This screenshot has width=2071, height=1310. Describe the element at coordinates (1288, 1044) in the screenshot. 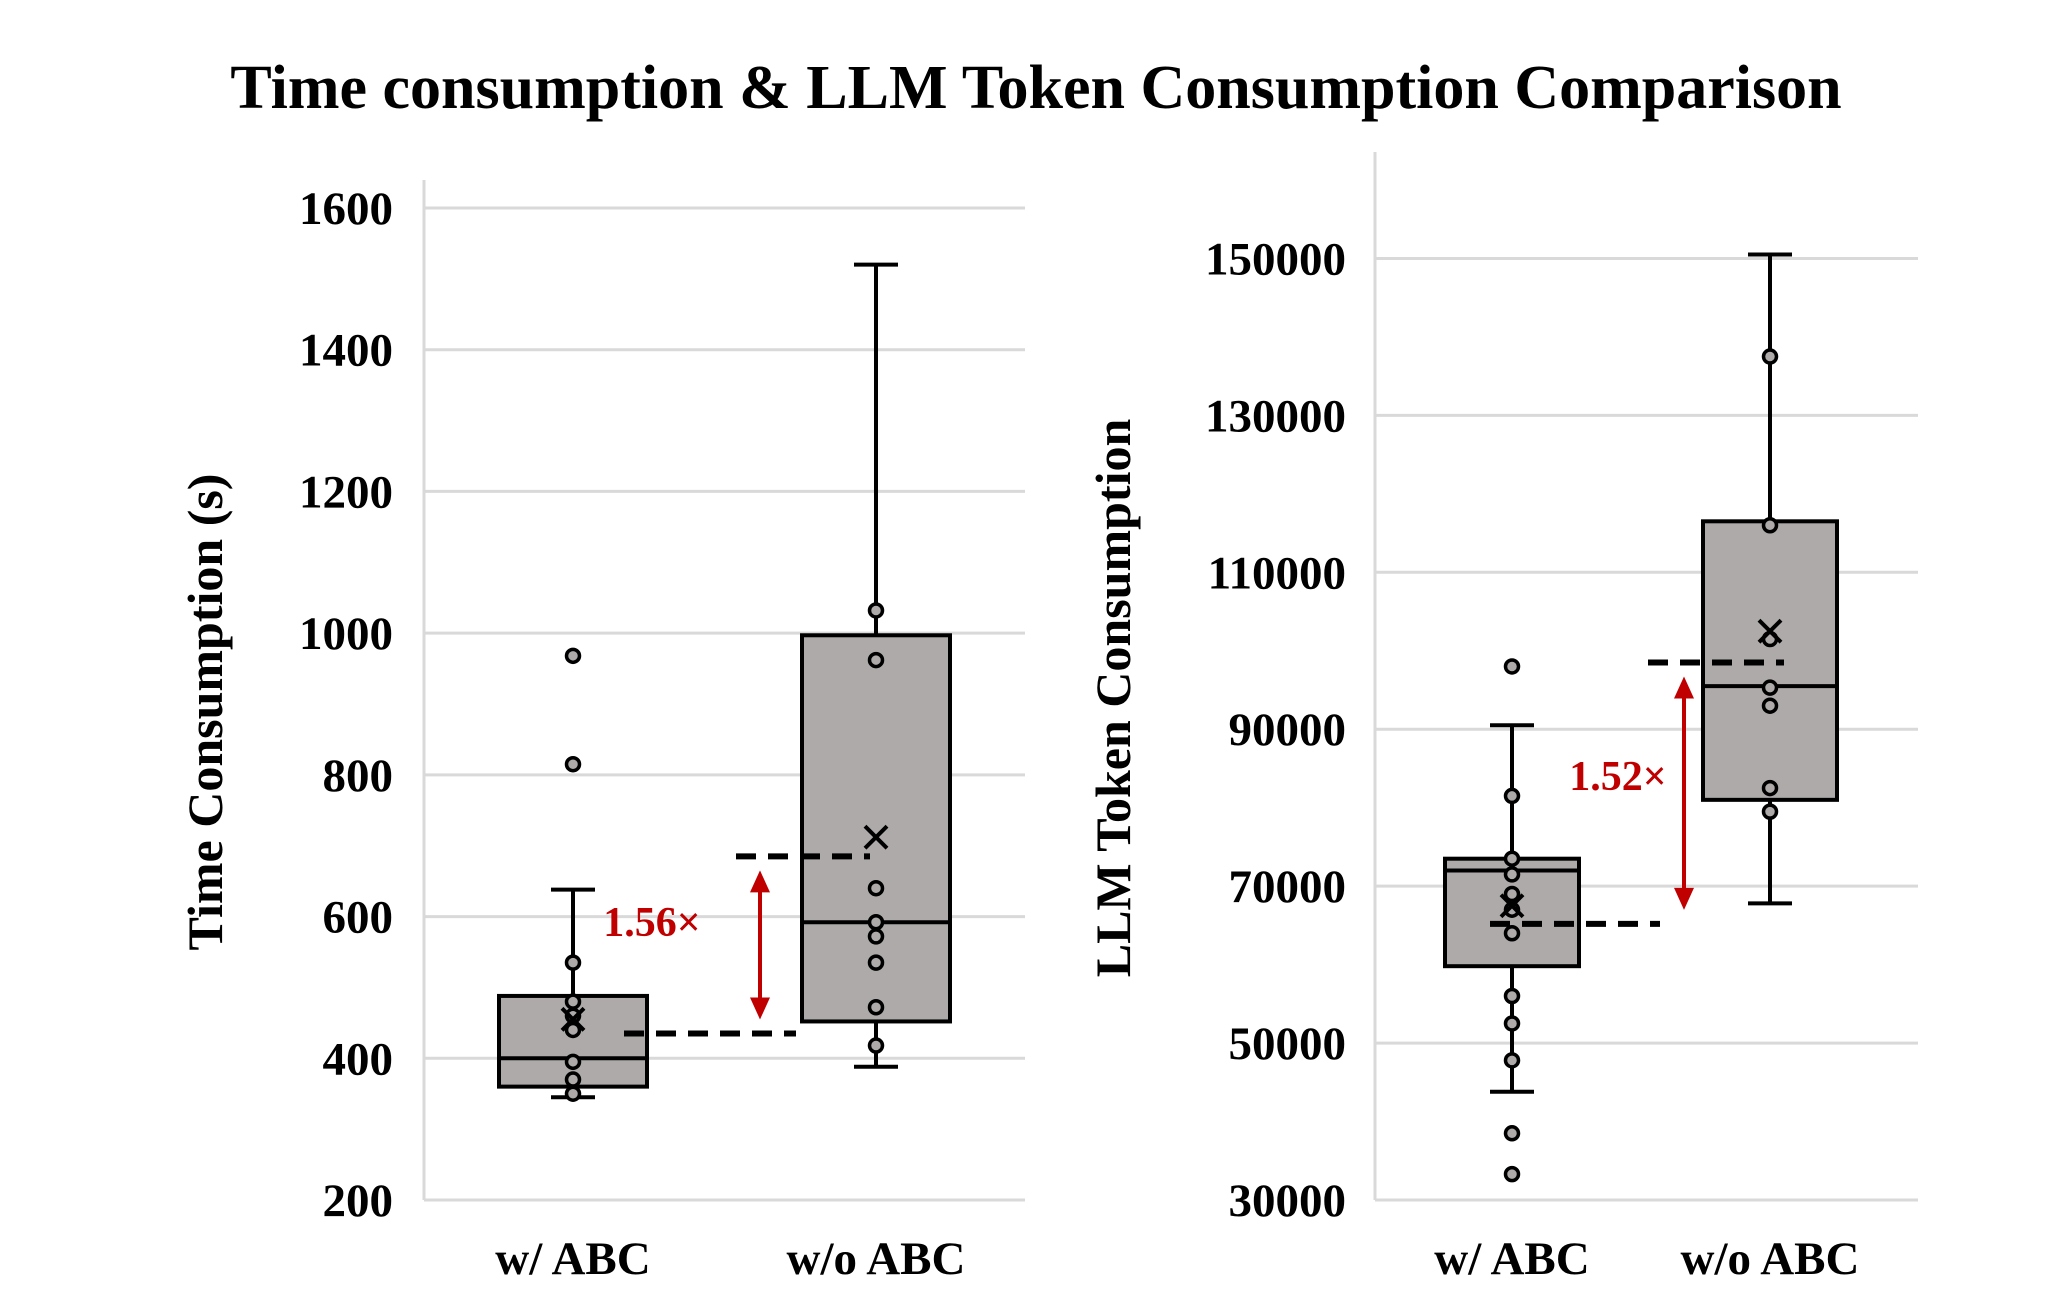

I see `y-tick-label: 50000` at that location.